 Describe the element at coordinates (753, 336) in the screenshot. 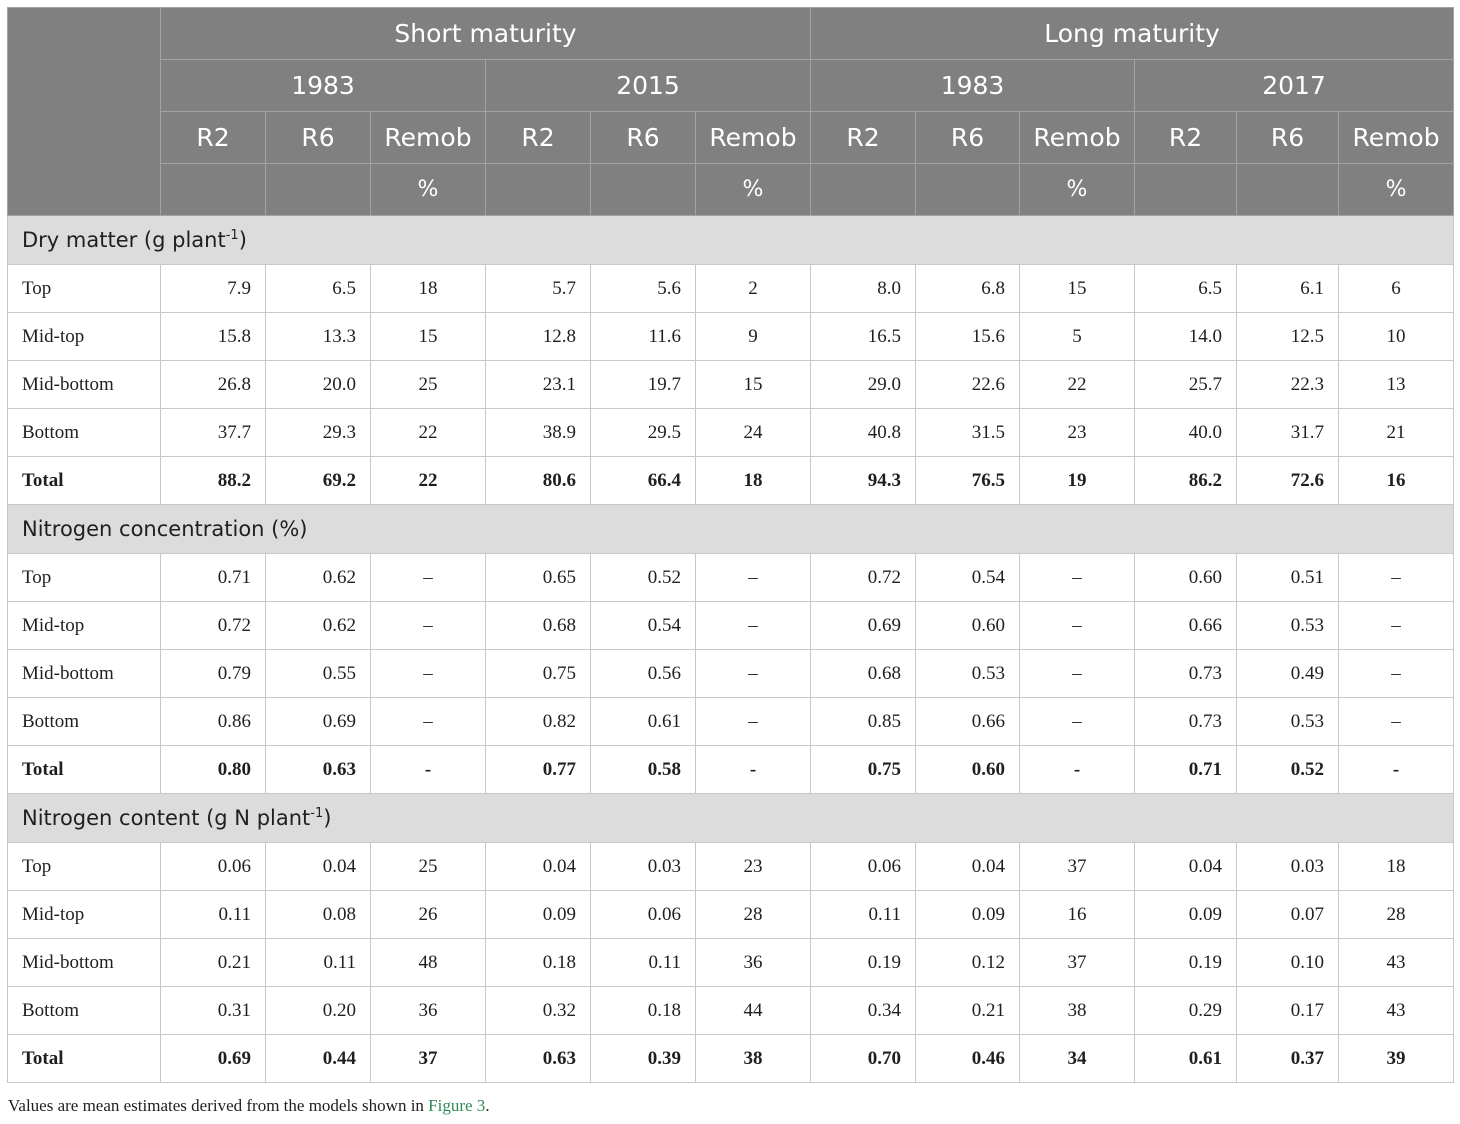

I see `remob-cell: 9` at that location.